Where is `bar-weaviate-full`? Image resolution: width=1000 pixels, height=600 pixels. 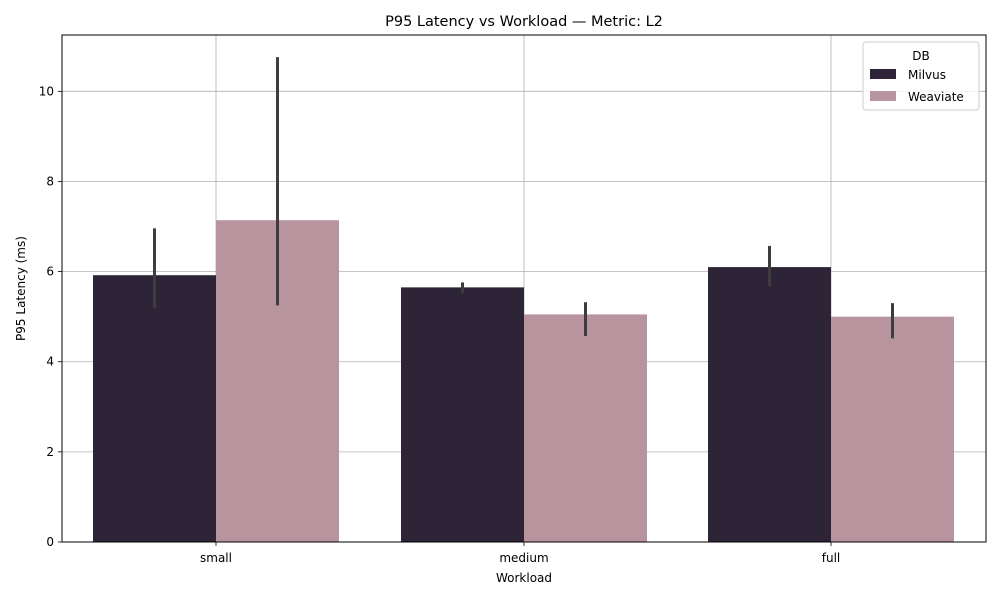 bar-weaviate-full is located at coordinates (892, 429).